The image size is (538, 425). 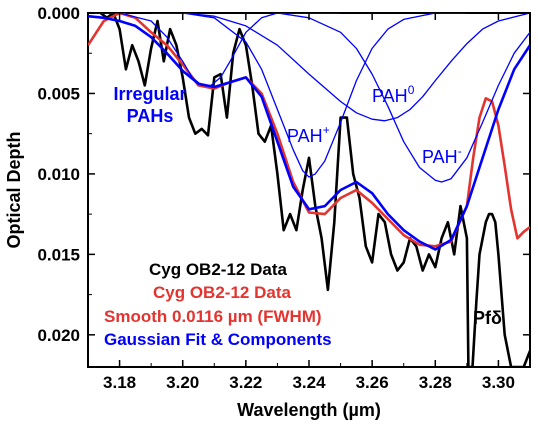 What do you see at coordinates (390, 96) in the screenshot?
I see `annotation-pah-zero-base: PAH` at bounding box center [390, 96].